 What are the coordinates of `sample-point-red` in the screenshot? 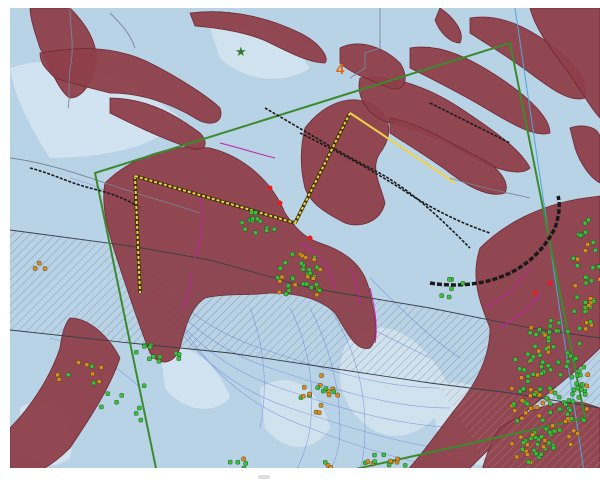 It's located at (550, 283).